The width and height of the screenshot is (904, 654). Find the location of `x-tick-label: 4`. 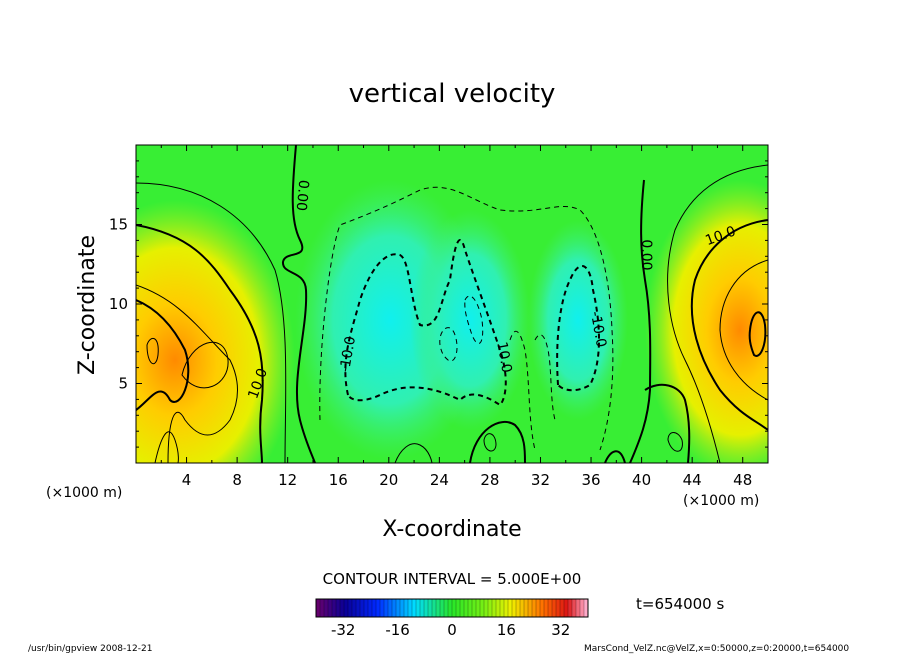

x-tick-label: 4 is located at coordinates (187, 480).